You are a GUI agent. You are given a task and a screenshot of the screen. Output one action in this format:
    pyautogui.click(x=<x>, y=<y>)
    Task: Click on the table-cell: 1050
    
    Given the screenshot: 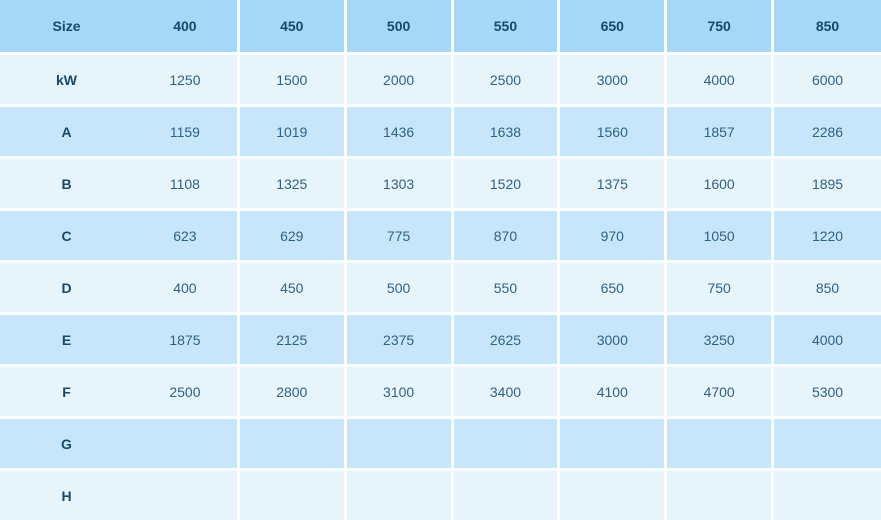 What is the action you would take?
    pyautogui.click(x=721, y=237)
    